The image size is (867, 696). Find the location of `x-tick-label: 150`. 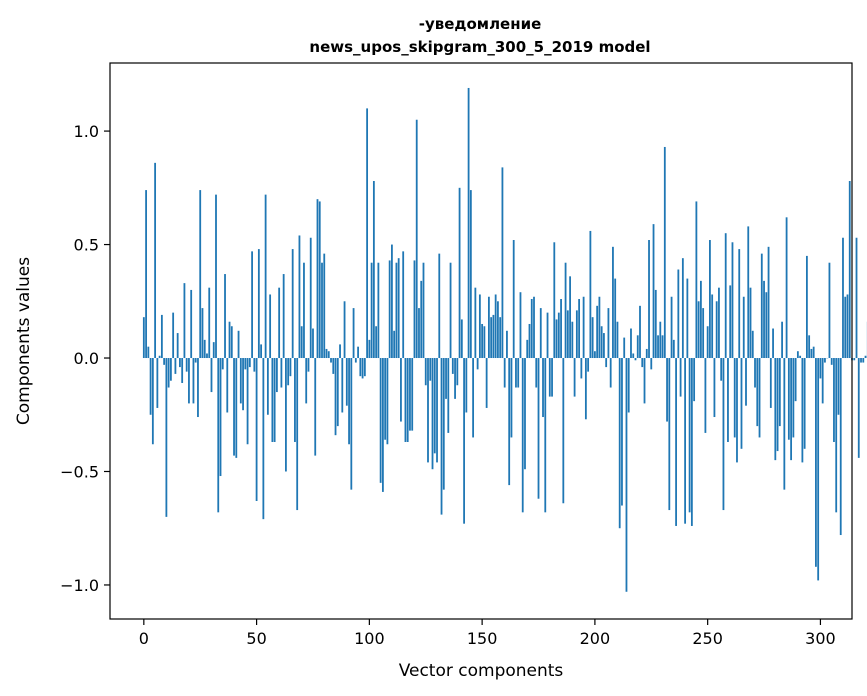

x-tick-label: 150 is located at coordinates (482, 638).